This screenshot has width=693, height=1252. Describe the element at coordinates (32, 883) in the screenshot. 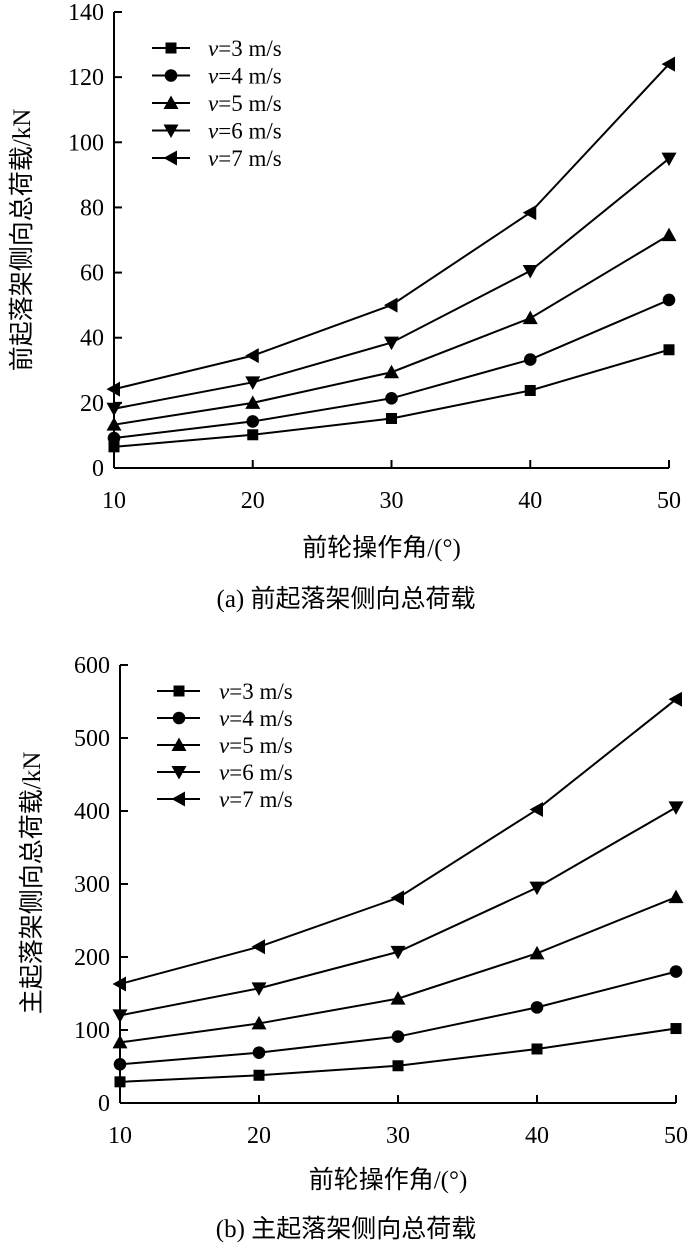

I see `y-axis-title: 主起落架侧向总荷载/kN` at that location.